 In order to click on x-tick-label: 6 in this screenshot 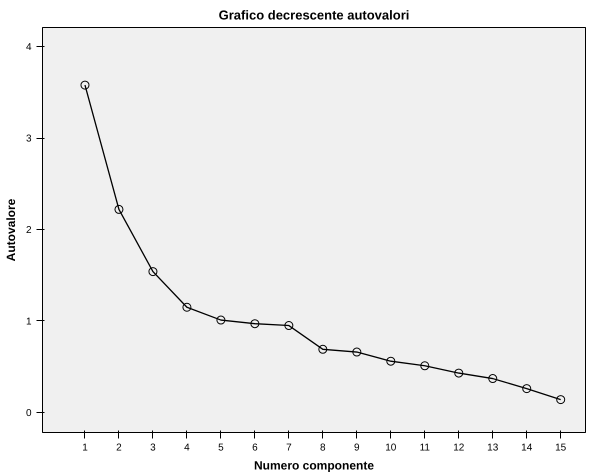, I will do `click(255, 448)`.